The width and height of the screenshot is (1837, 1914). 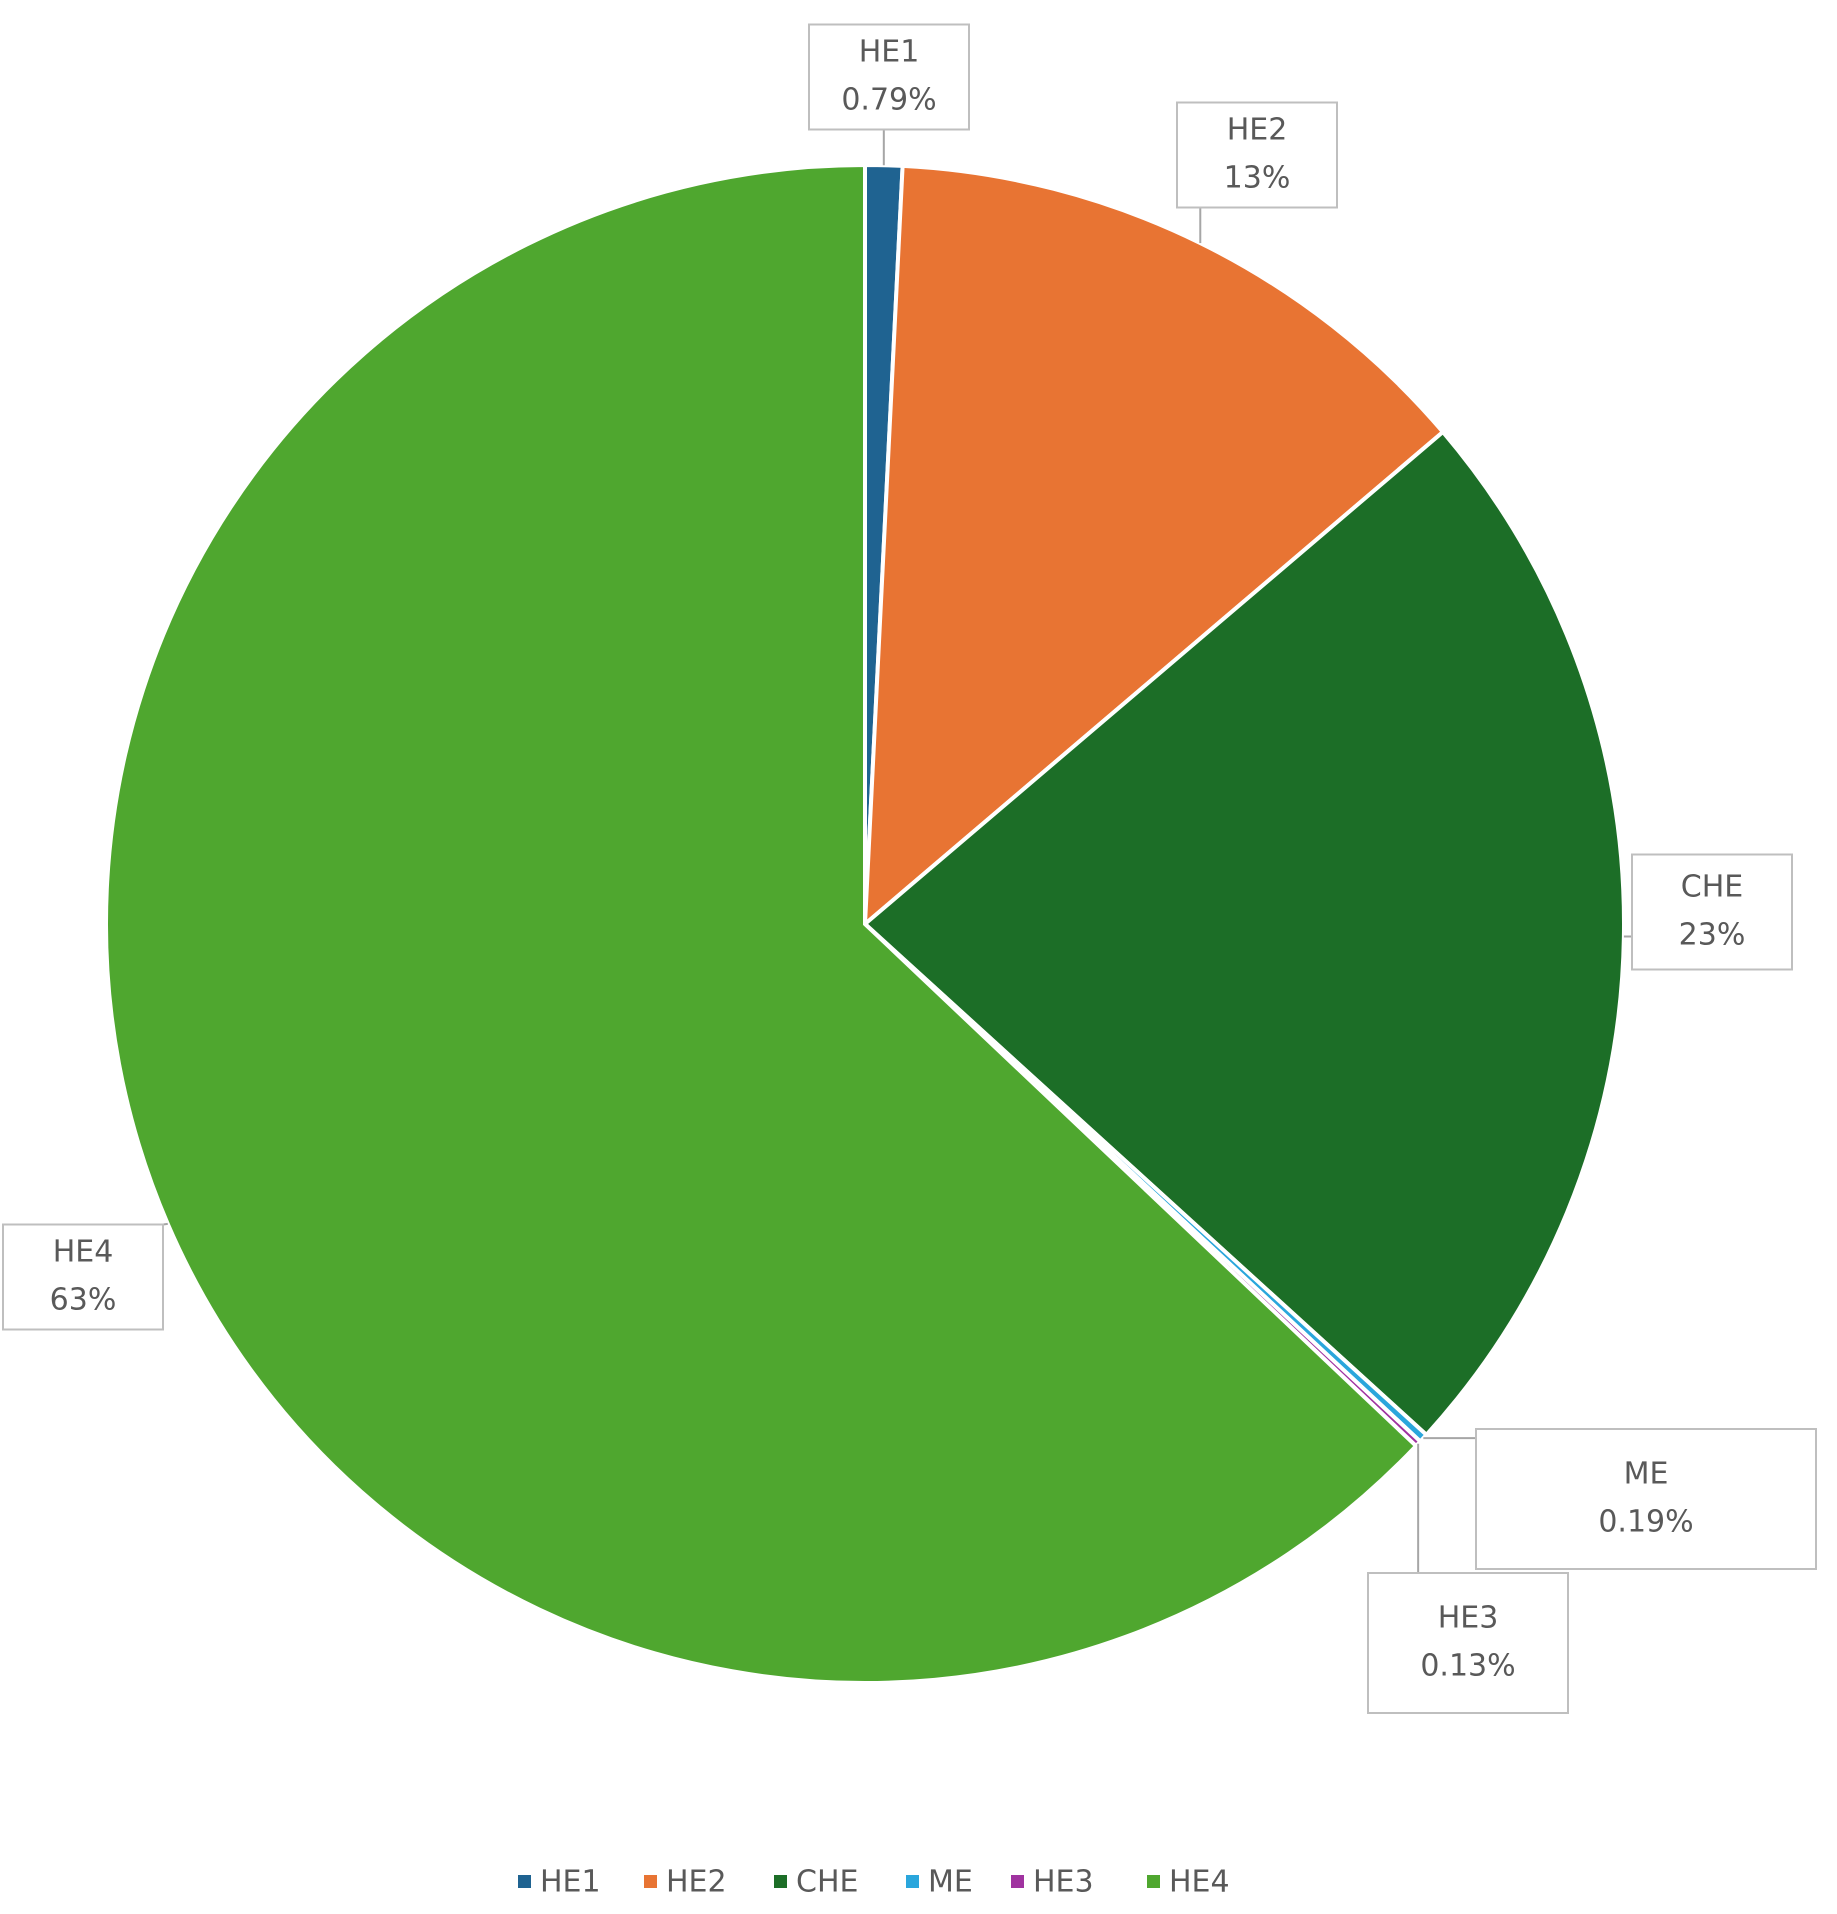 What do you see at coordinates (83, 1300) in the screenshot?
I see `data-label-value: 63%` at bounding box center [83, 1300].